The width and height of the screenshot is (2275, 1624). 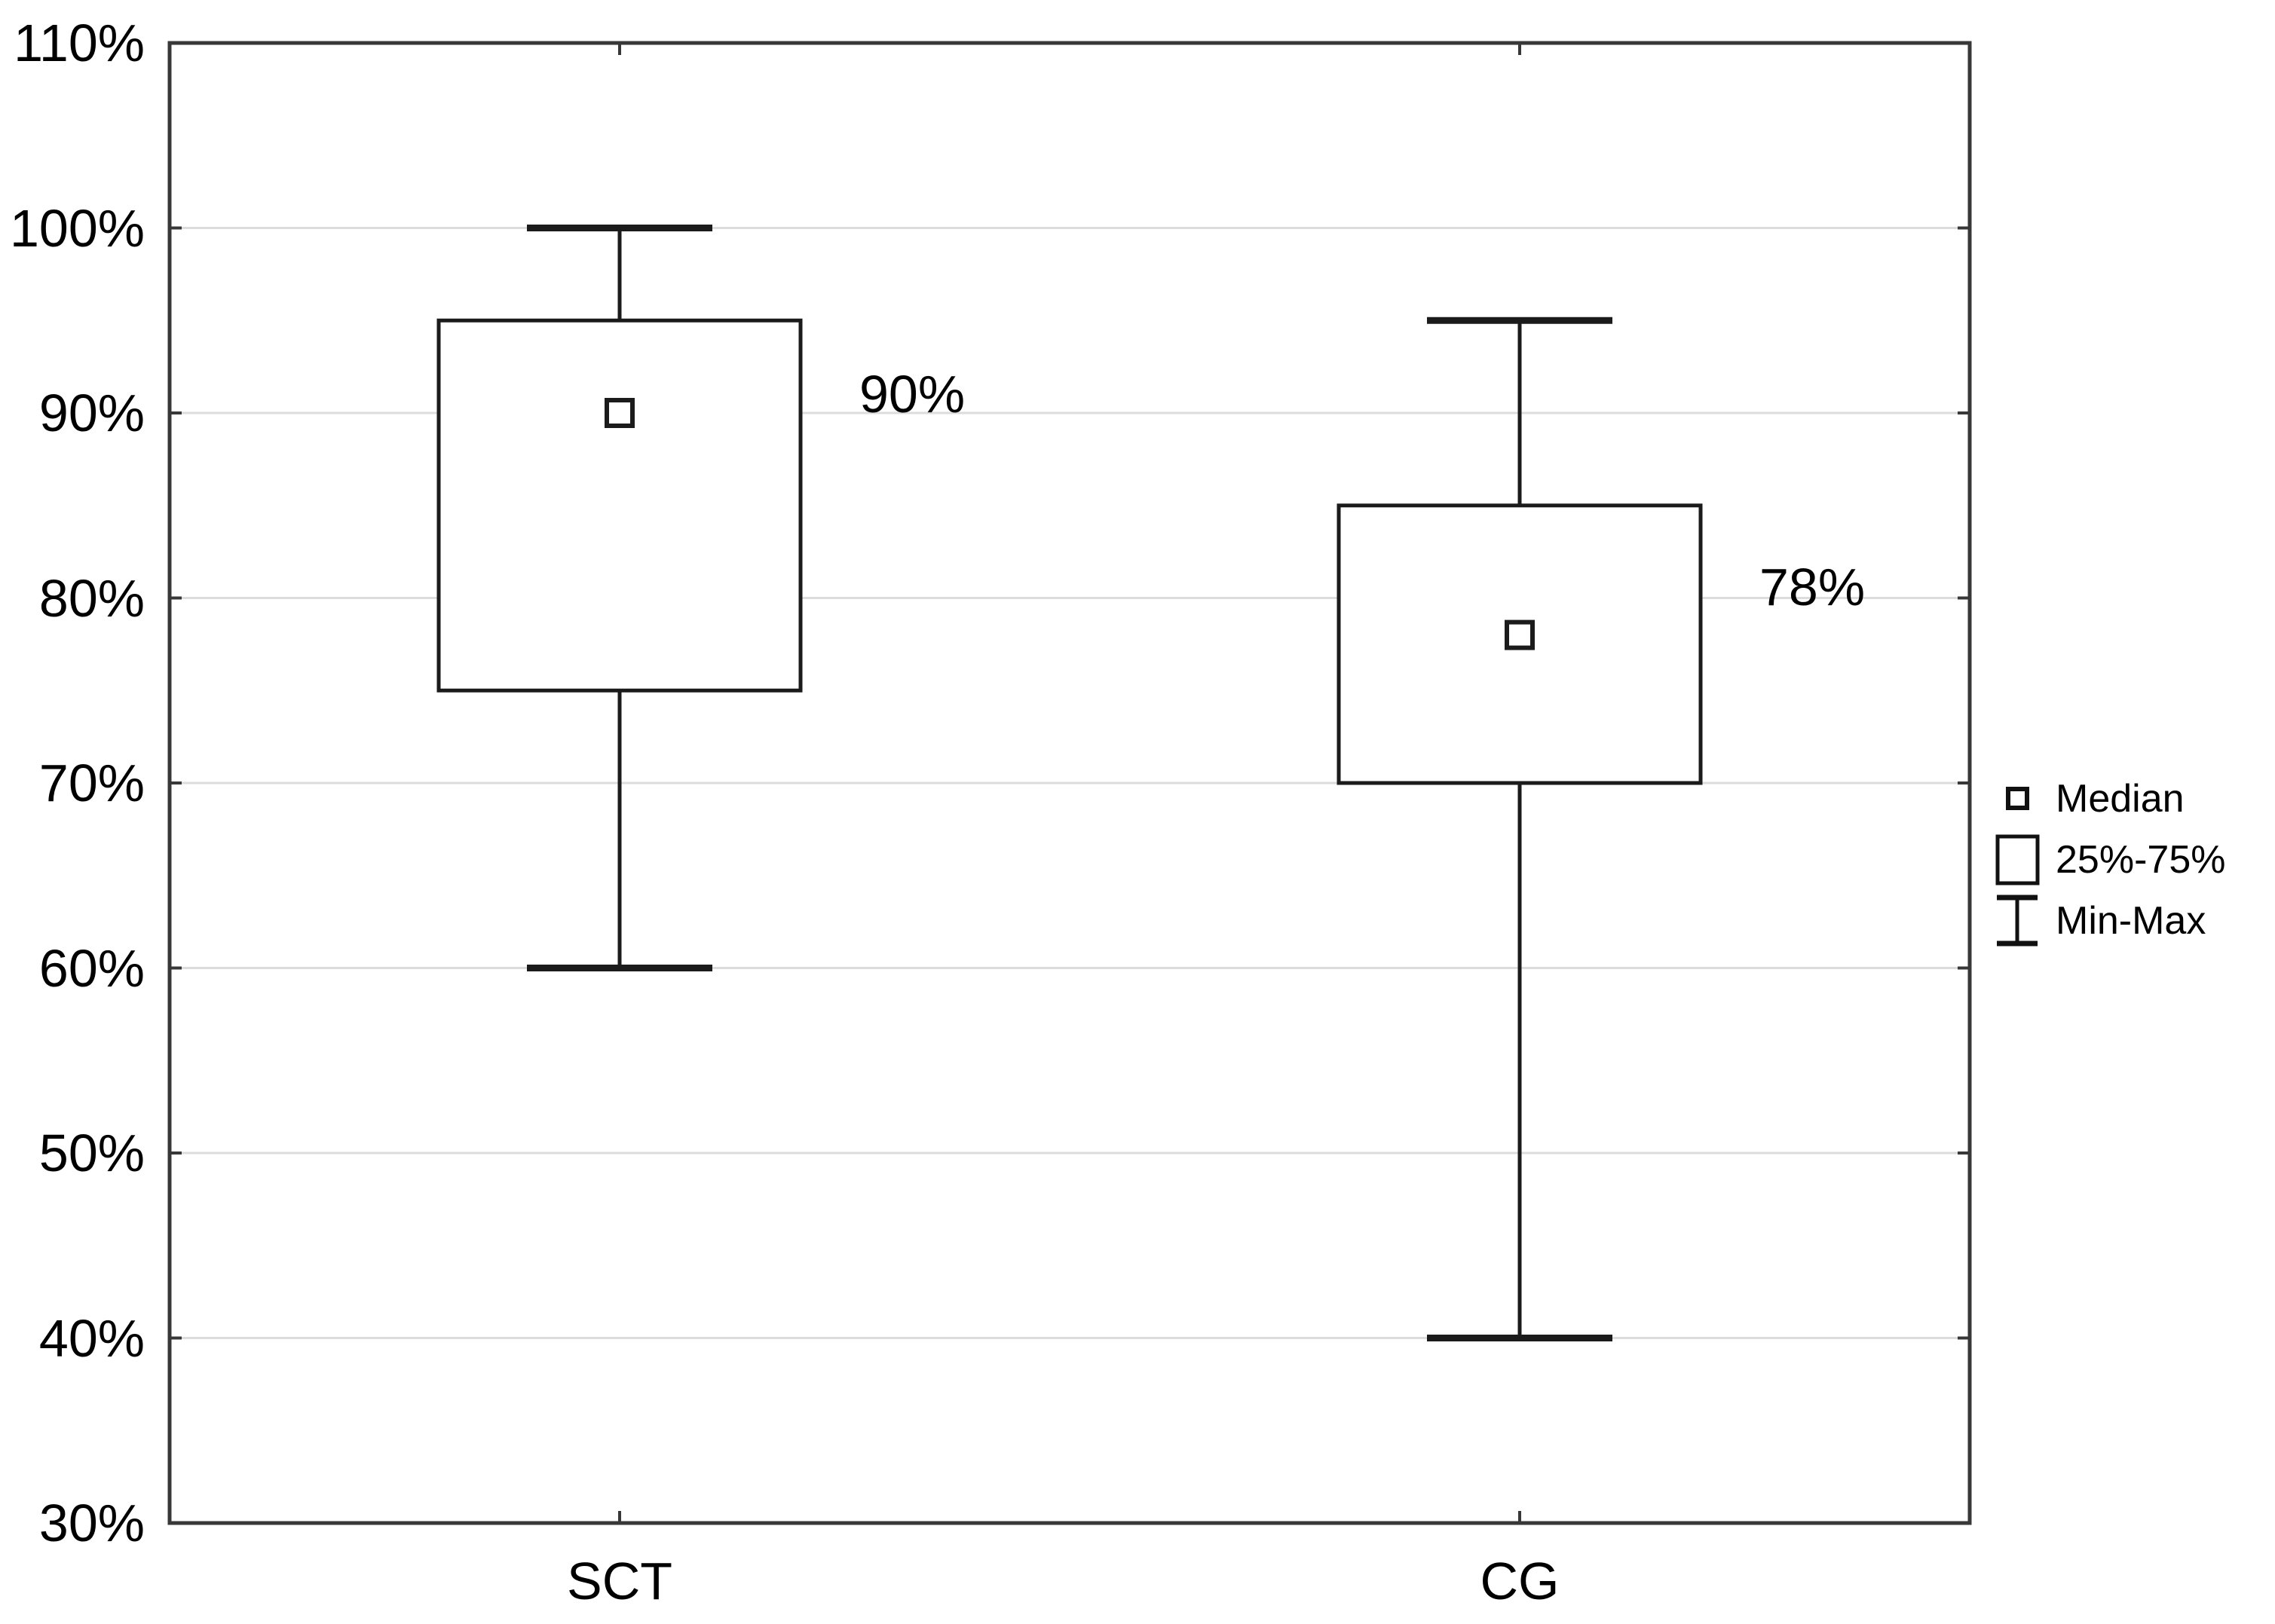 What do you see at coordinates (1813, 586) in the screenshot?
I see `annotation-CG: 78%` at bounding box center [1813, 586].